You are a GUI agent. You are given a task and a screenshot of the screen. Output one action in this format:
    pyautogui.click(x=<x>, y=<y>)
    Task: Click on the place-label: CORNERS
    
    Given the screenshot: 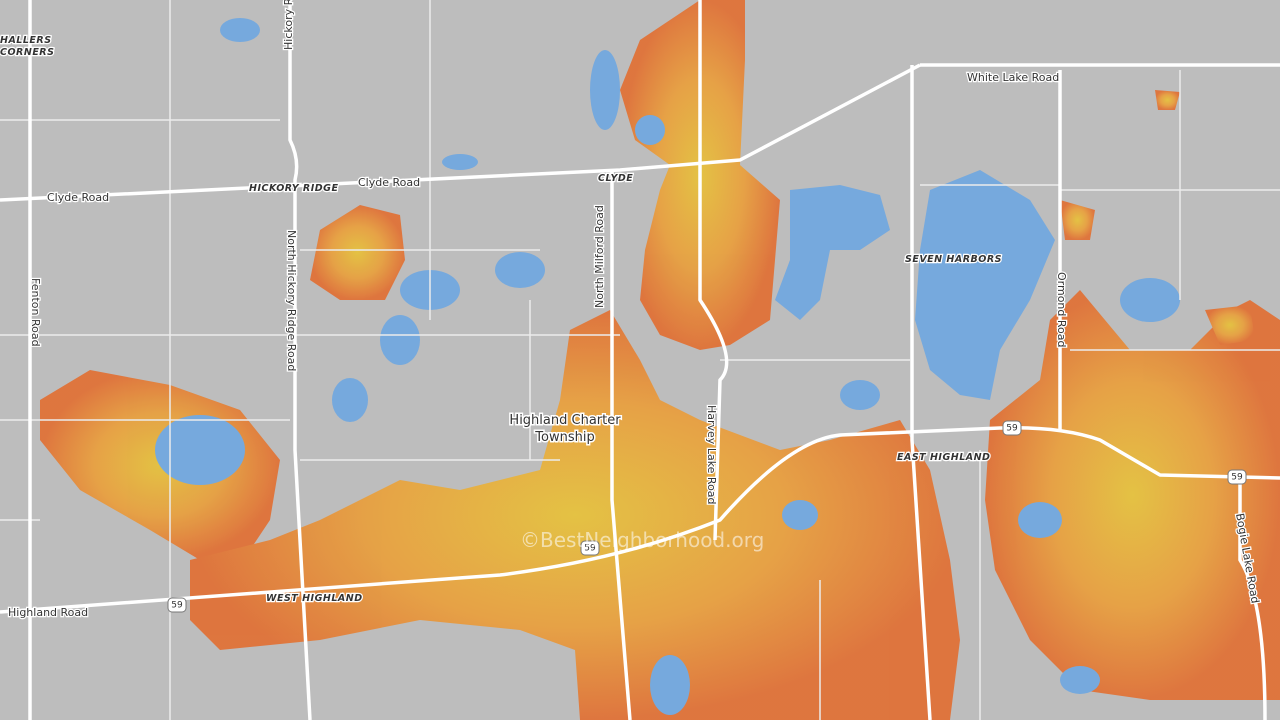 What is the action you would take?
    pyautogui.click(x=27, y=52)
    